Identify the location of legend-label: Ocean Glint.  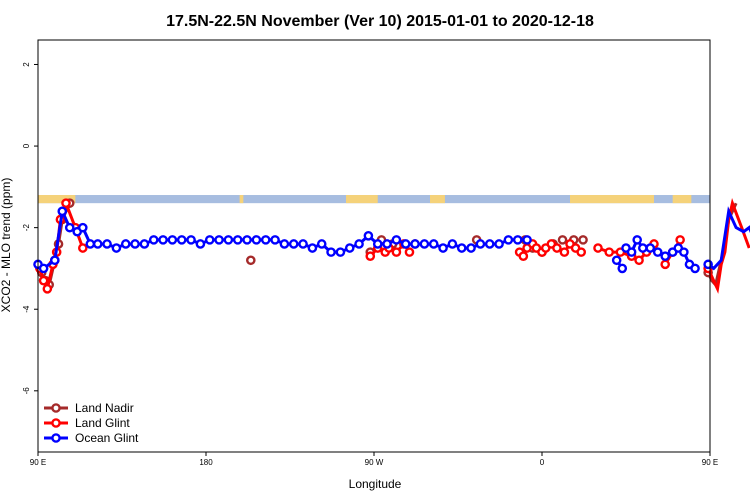
(107, 438).